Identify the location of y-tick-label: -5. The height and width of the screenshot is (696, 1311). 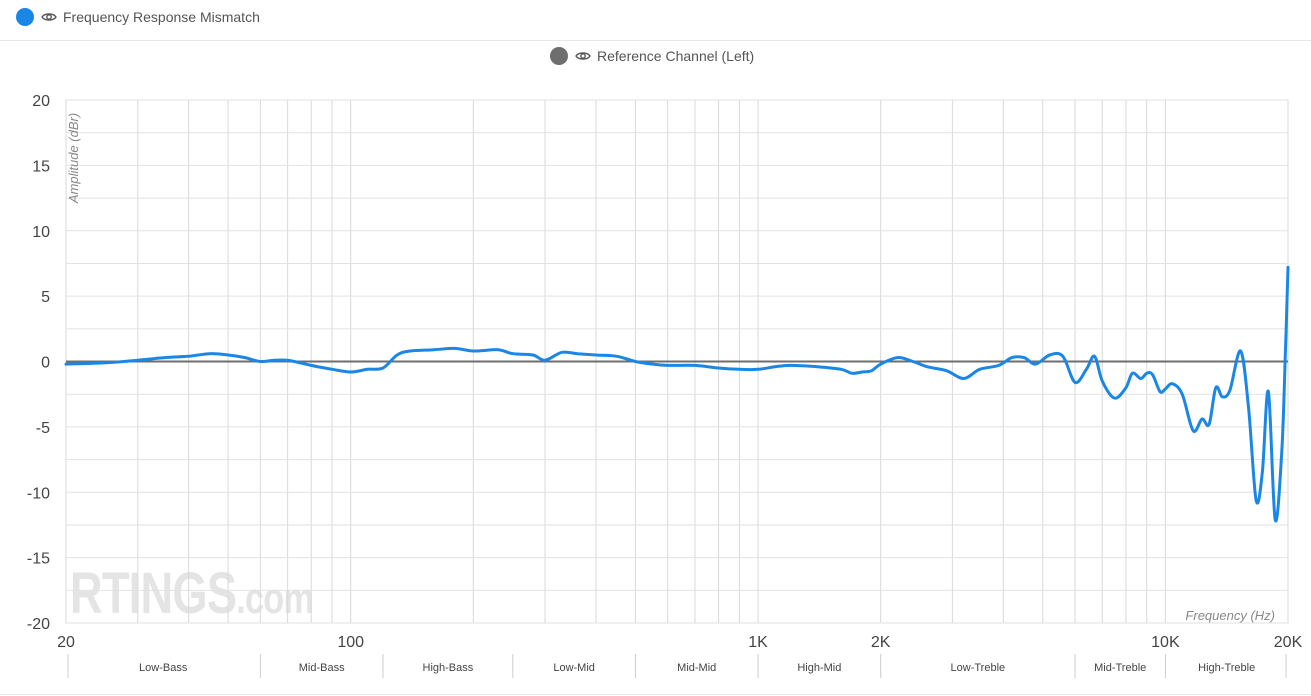
(43, 428).